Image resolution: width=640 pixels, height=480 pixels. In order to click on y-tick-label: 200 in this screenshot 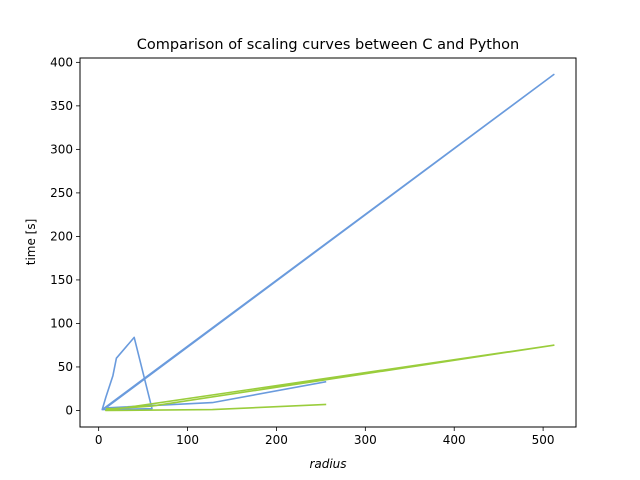, I will do `click(61, 236)`.